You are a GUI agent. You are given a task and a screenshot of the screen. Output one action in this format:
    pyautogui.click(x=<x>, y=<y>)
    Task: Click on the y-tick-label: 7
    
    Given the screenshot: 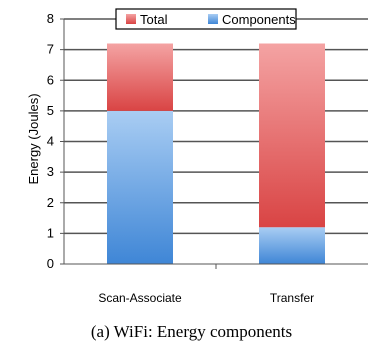 What is the action you would take?
    pyautogui.click(x=50, y=49)
    